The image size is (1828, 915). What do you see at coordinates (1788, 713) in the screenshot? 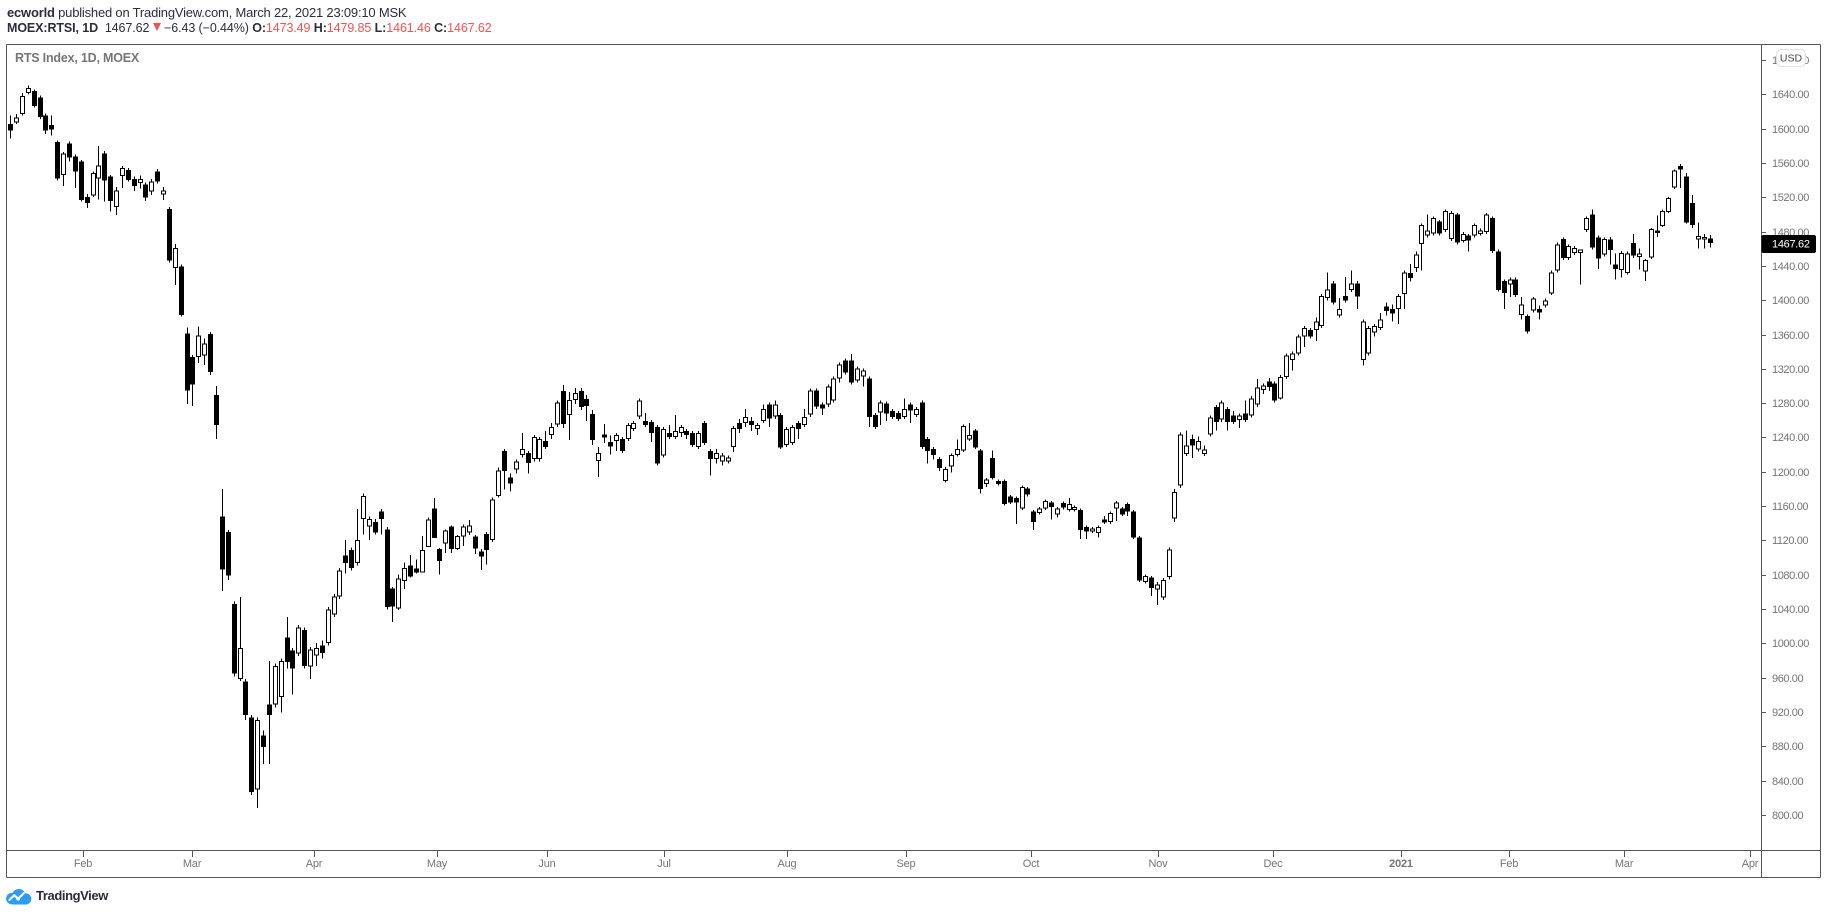
I see `svg-text: 920.00` at bounding box center [1788, 713].